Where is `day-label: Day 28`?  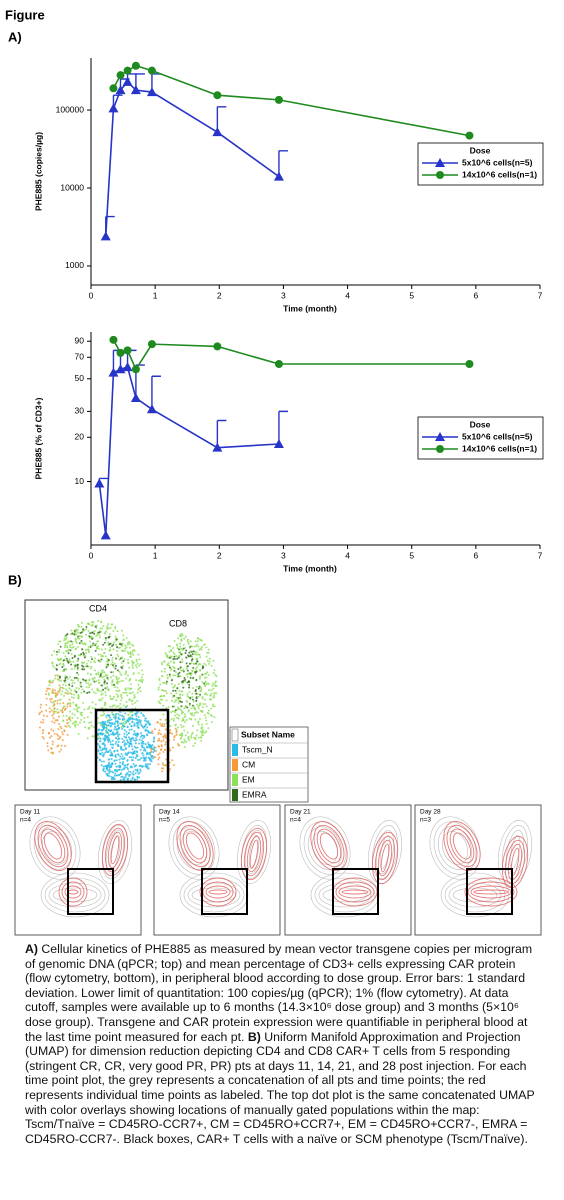 day-label: Day 28 is located at coordinates (430, 812).